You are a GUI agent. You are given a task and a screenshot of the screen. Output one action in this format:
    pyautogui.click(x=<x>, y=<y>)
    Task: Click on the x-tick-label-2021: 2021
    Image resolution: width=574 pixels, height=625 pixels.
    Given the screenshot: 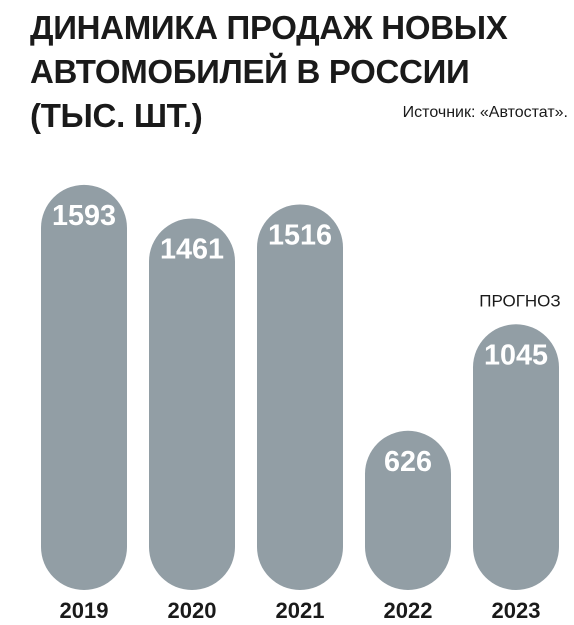 What is the action you would take?
    pyautogui.click(x=300, y=610)
    